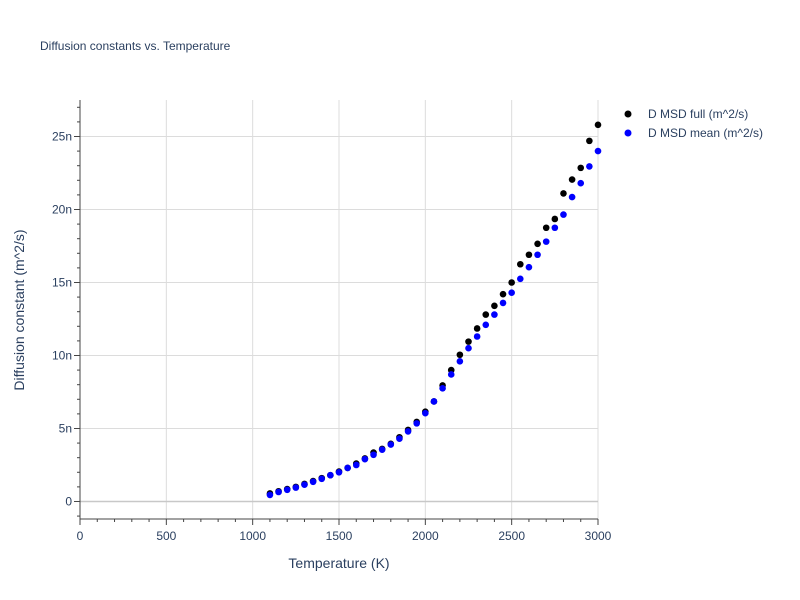 This screenshot has height=600, width=800. I want to click on x-tick-label: 0, so click(80, 536).